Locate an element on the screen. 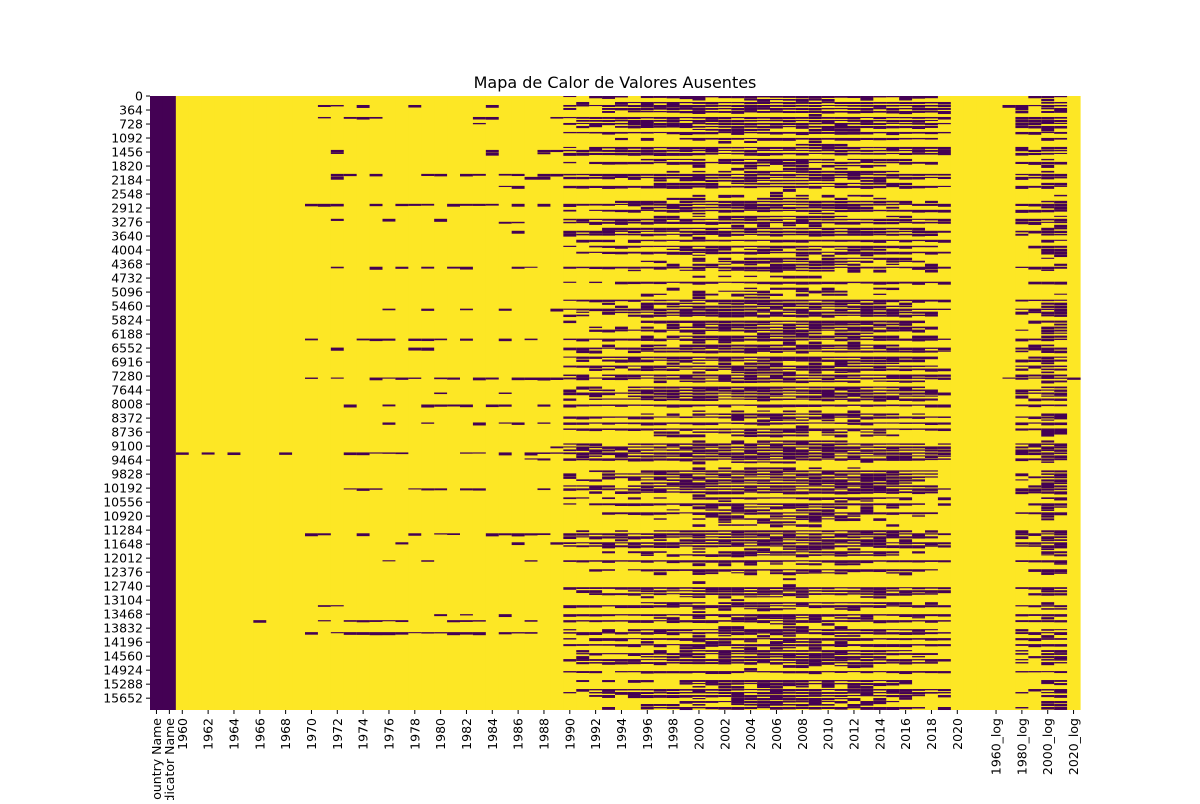 The width and height of the screenshot is (1200, 804). heatmap-column-1986 is located at coordinates (518, 403).